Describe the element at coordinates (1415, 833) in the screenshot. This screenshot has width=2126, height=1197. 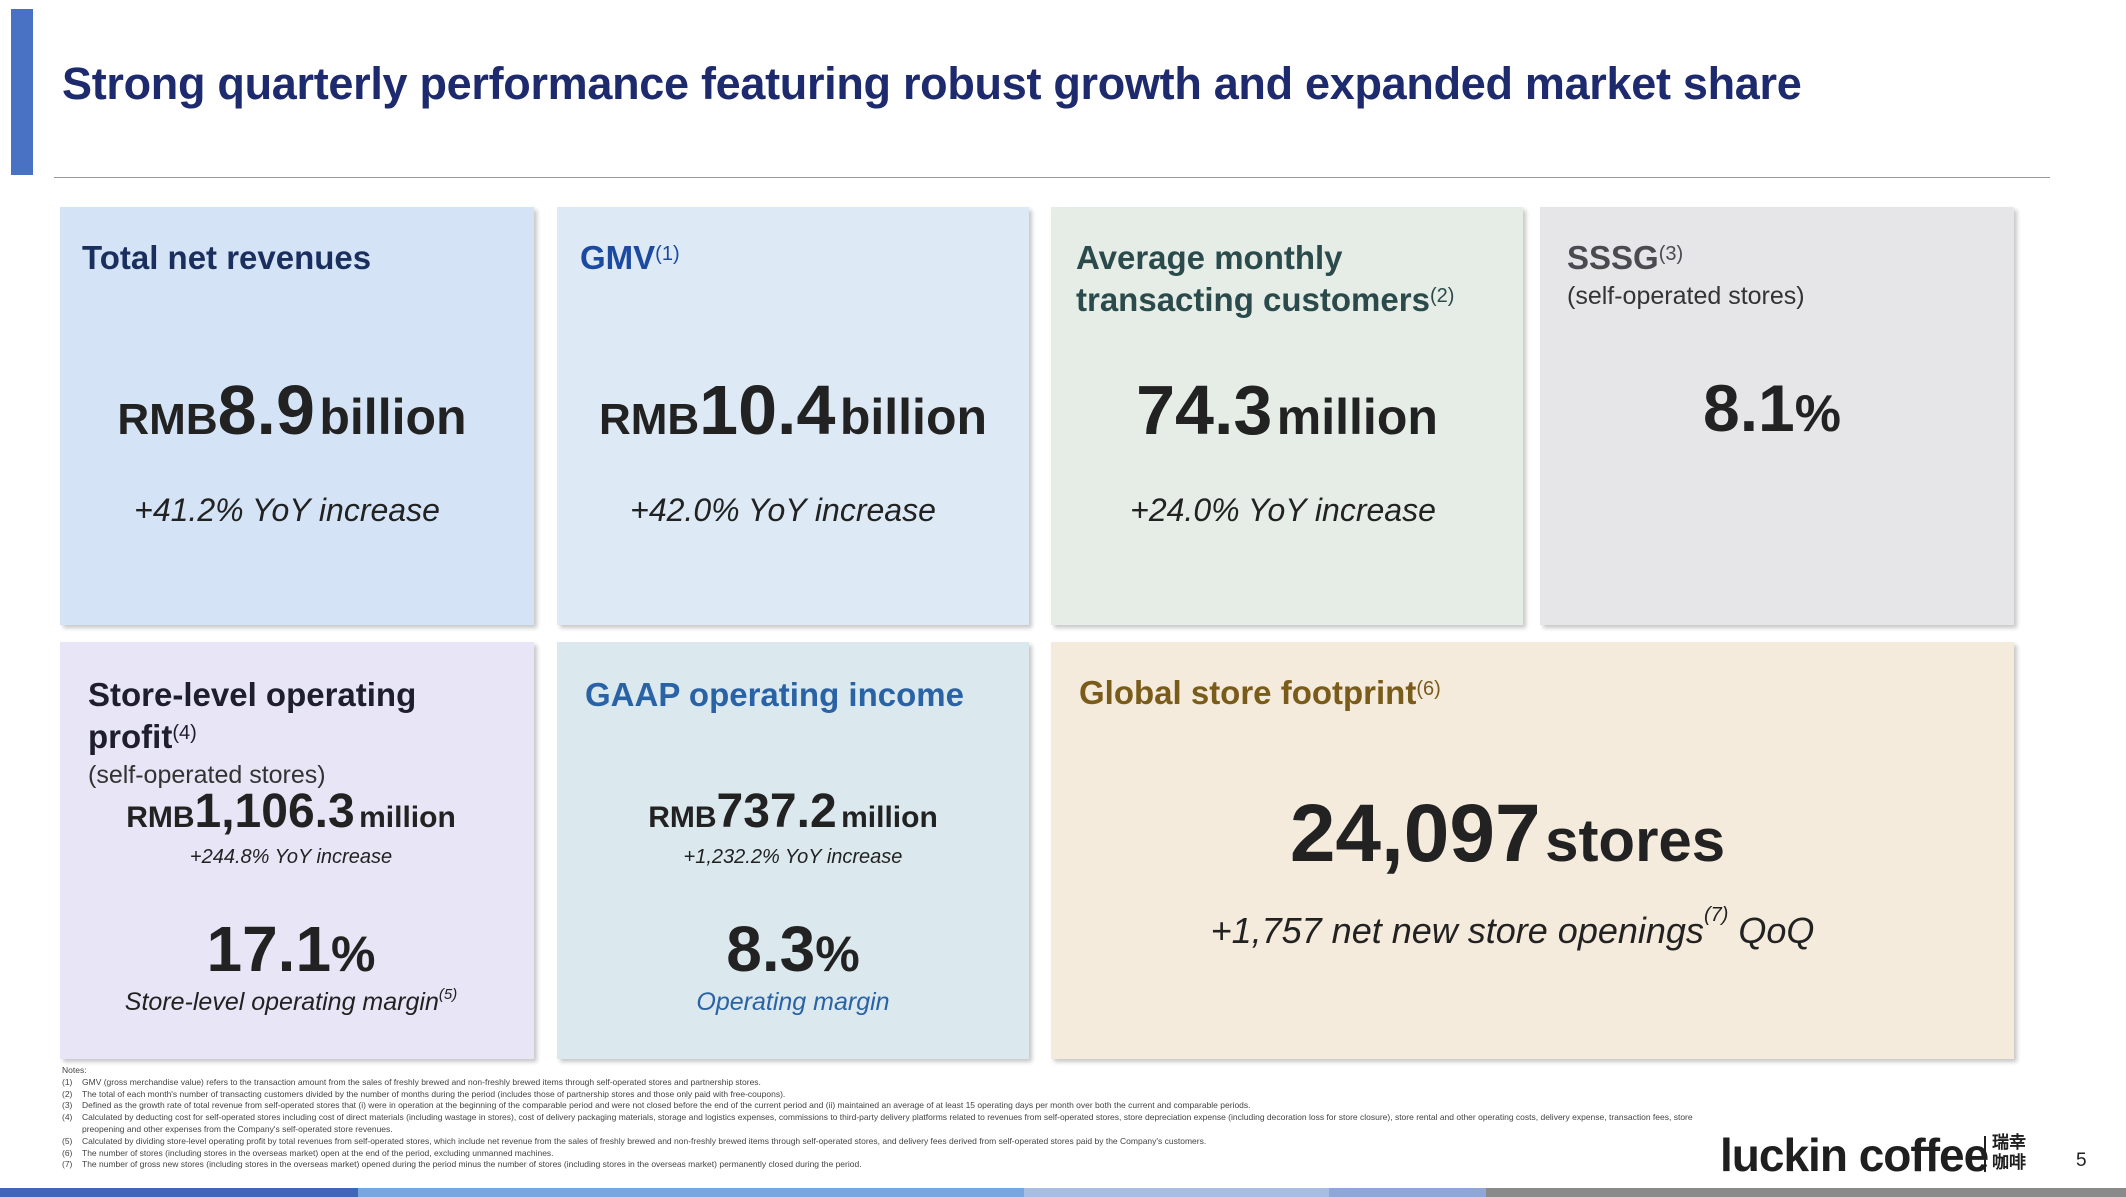
I see `value-number: 24,097` at that location.